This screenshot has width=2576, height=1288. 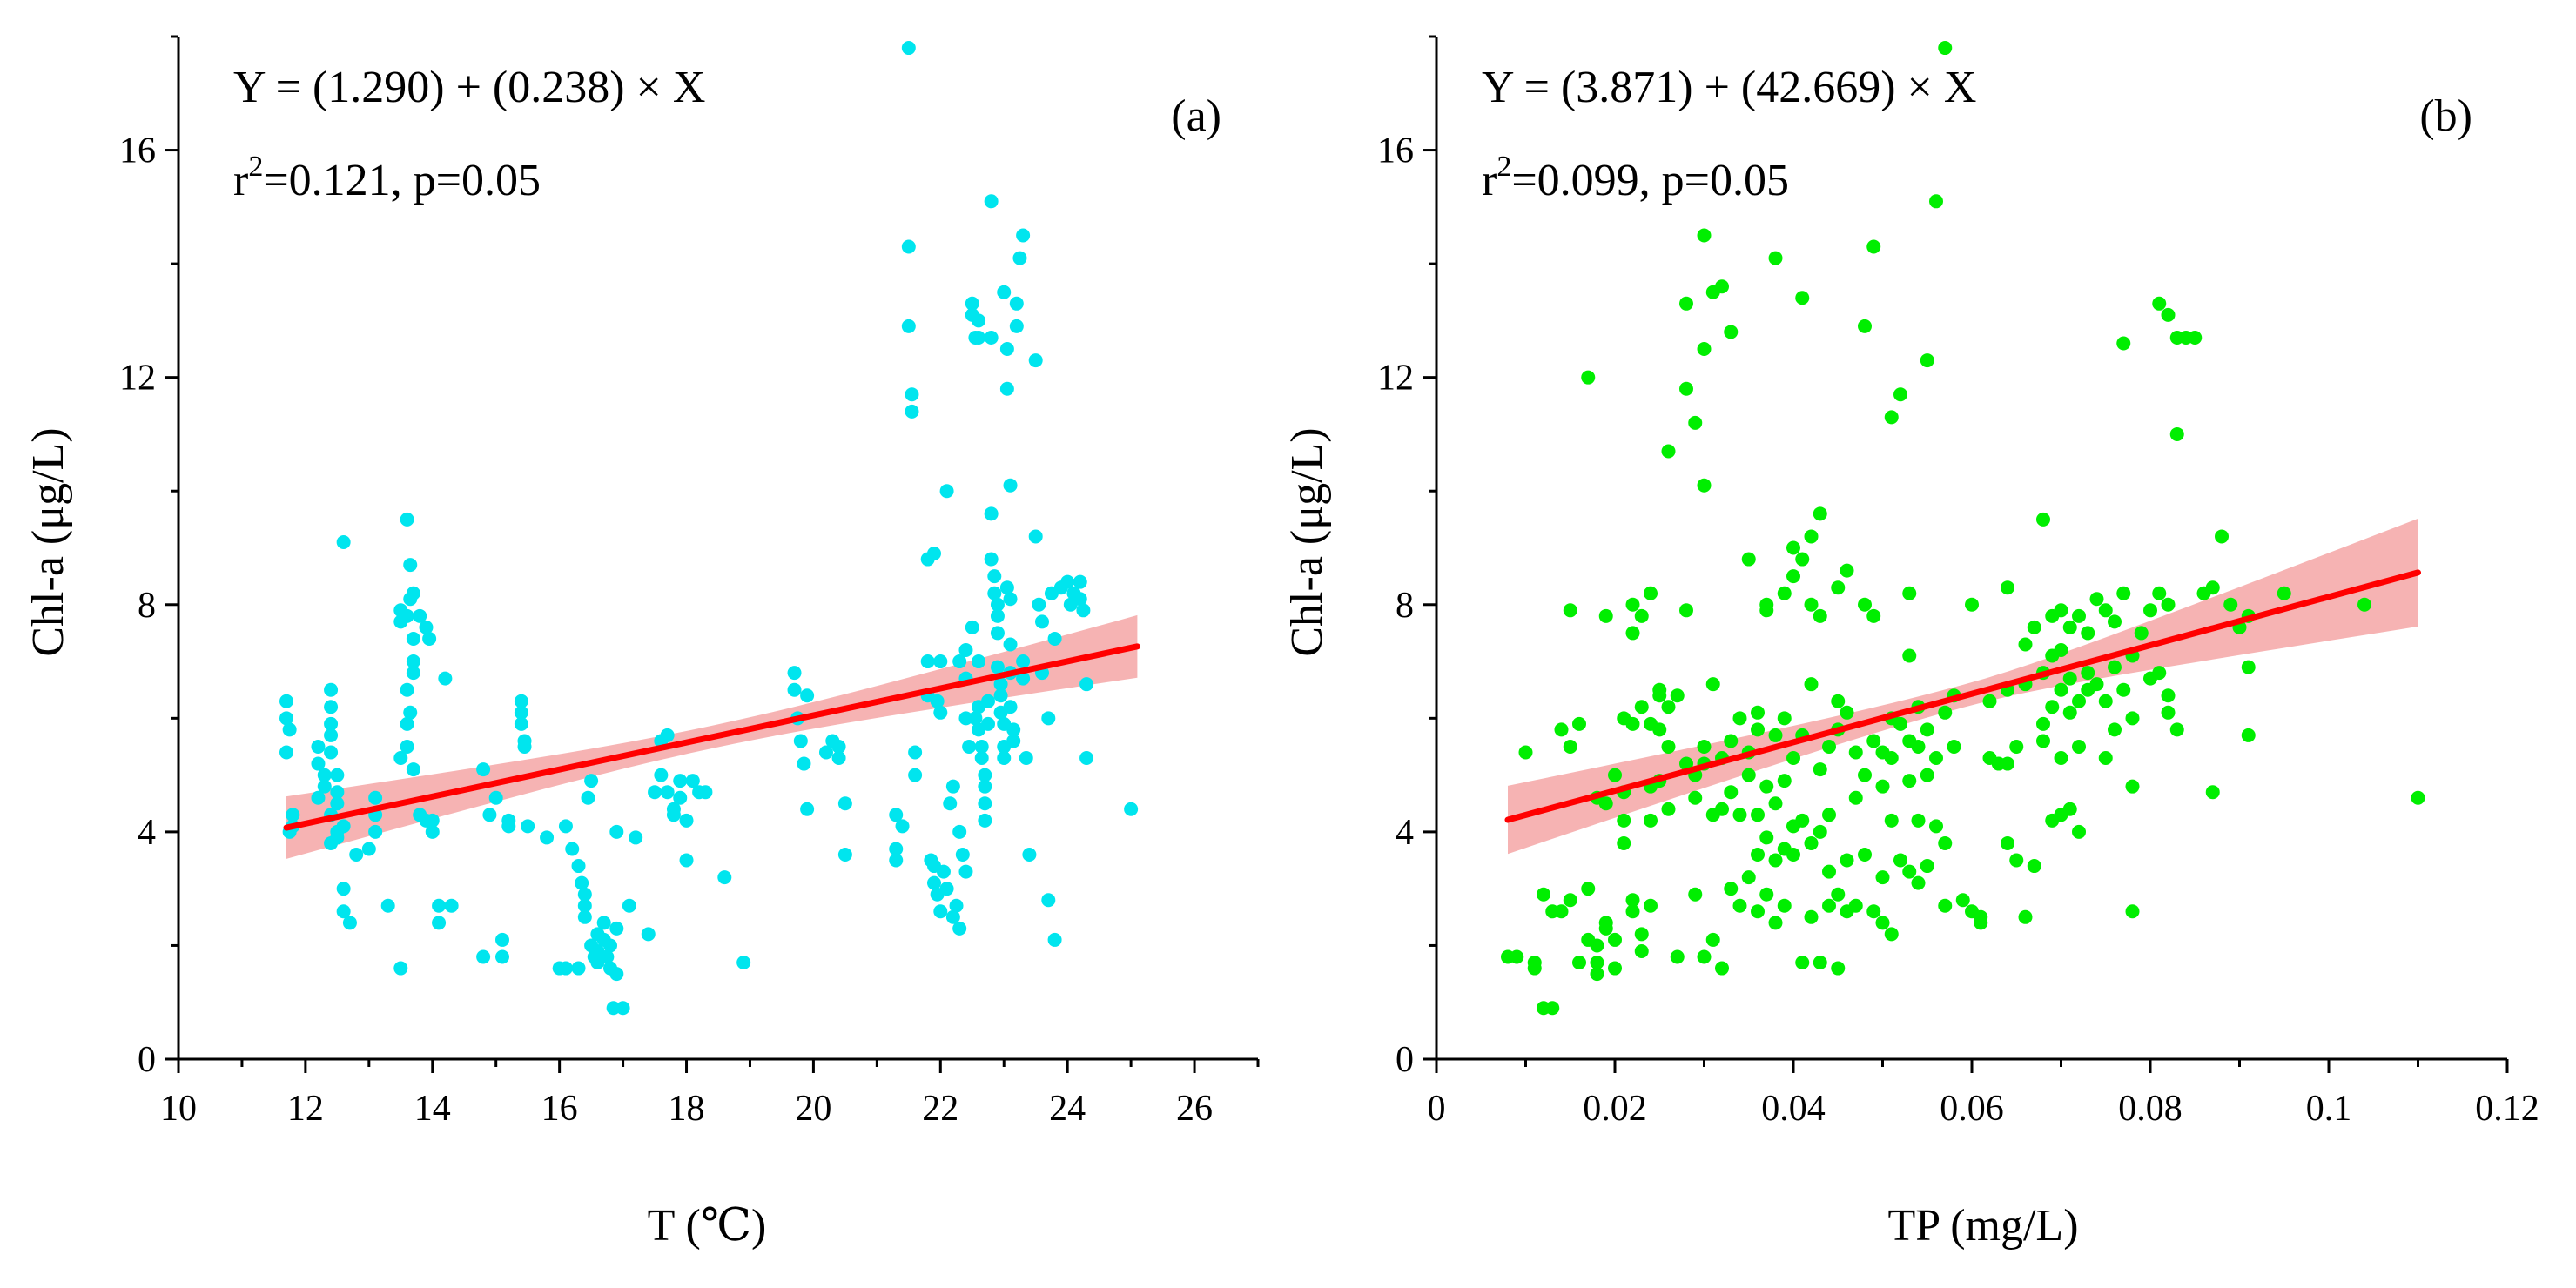 I want to click on panel-a-y-tick-label: 0, so click(x=147, y=1060).